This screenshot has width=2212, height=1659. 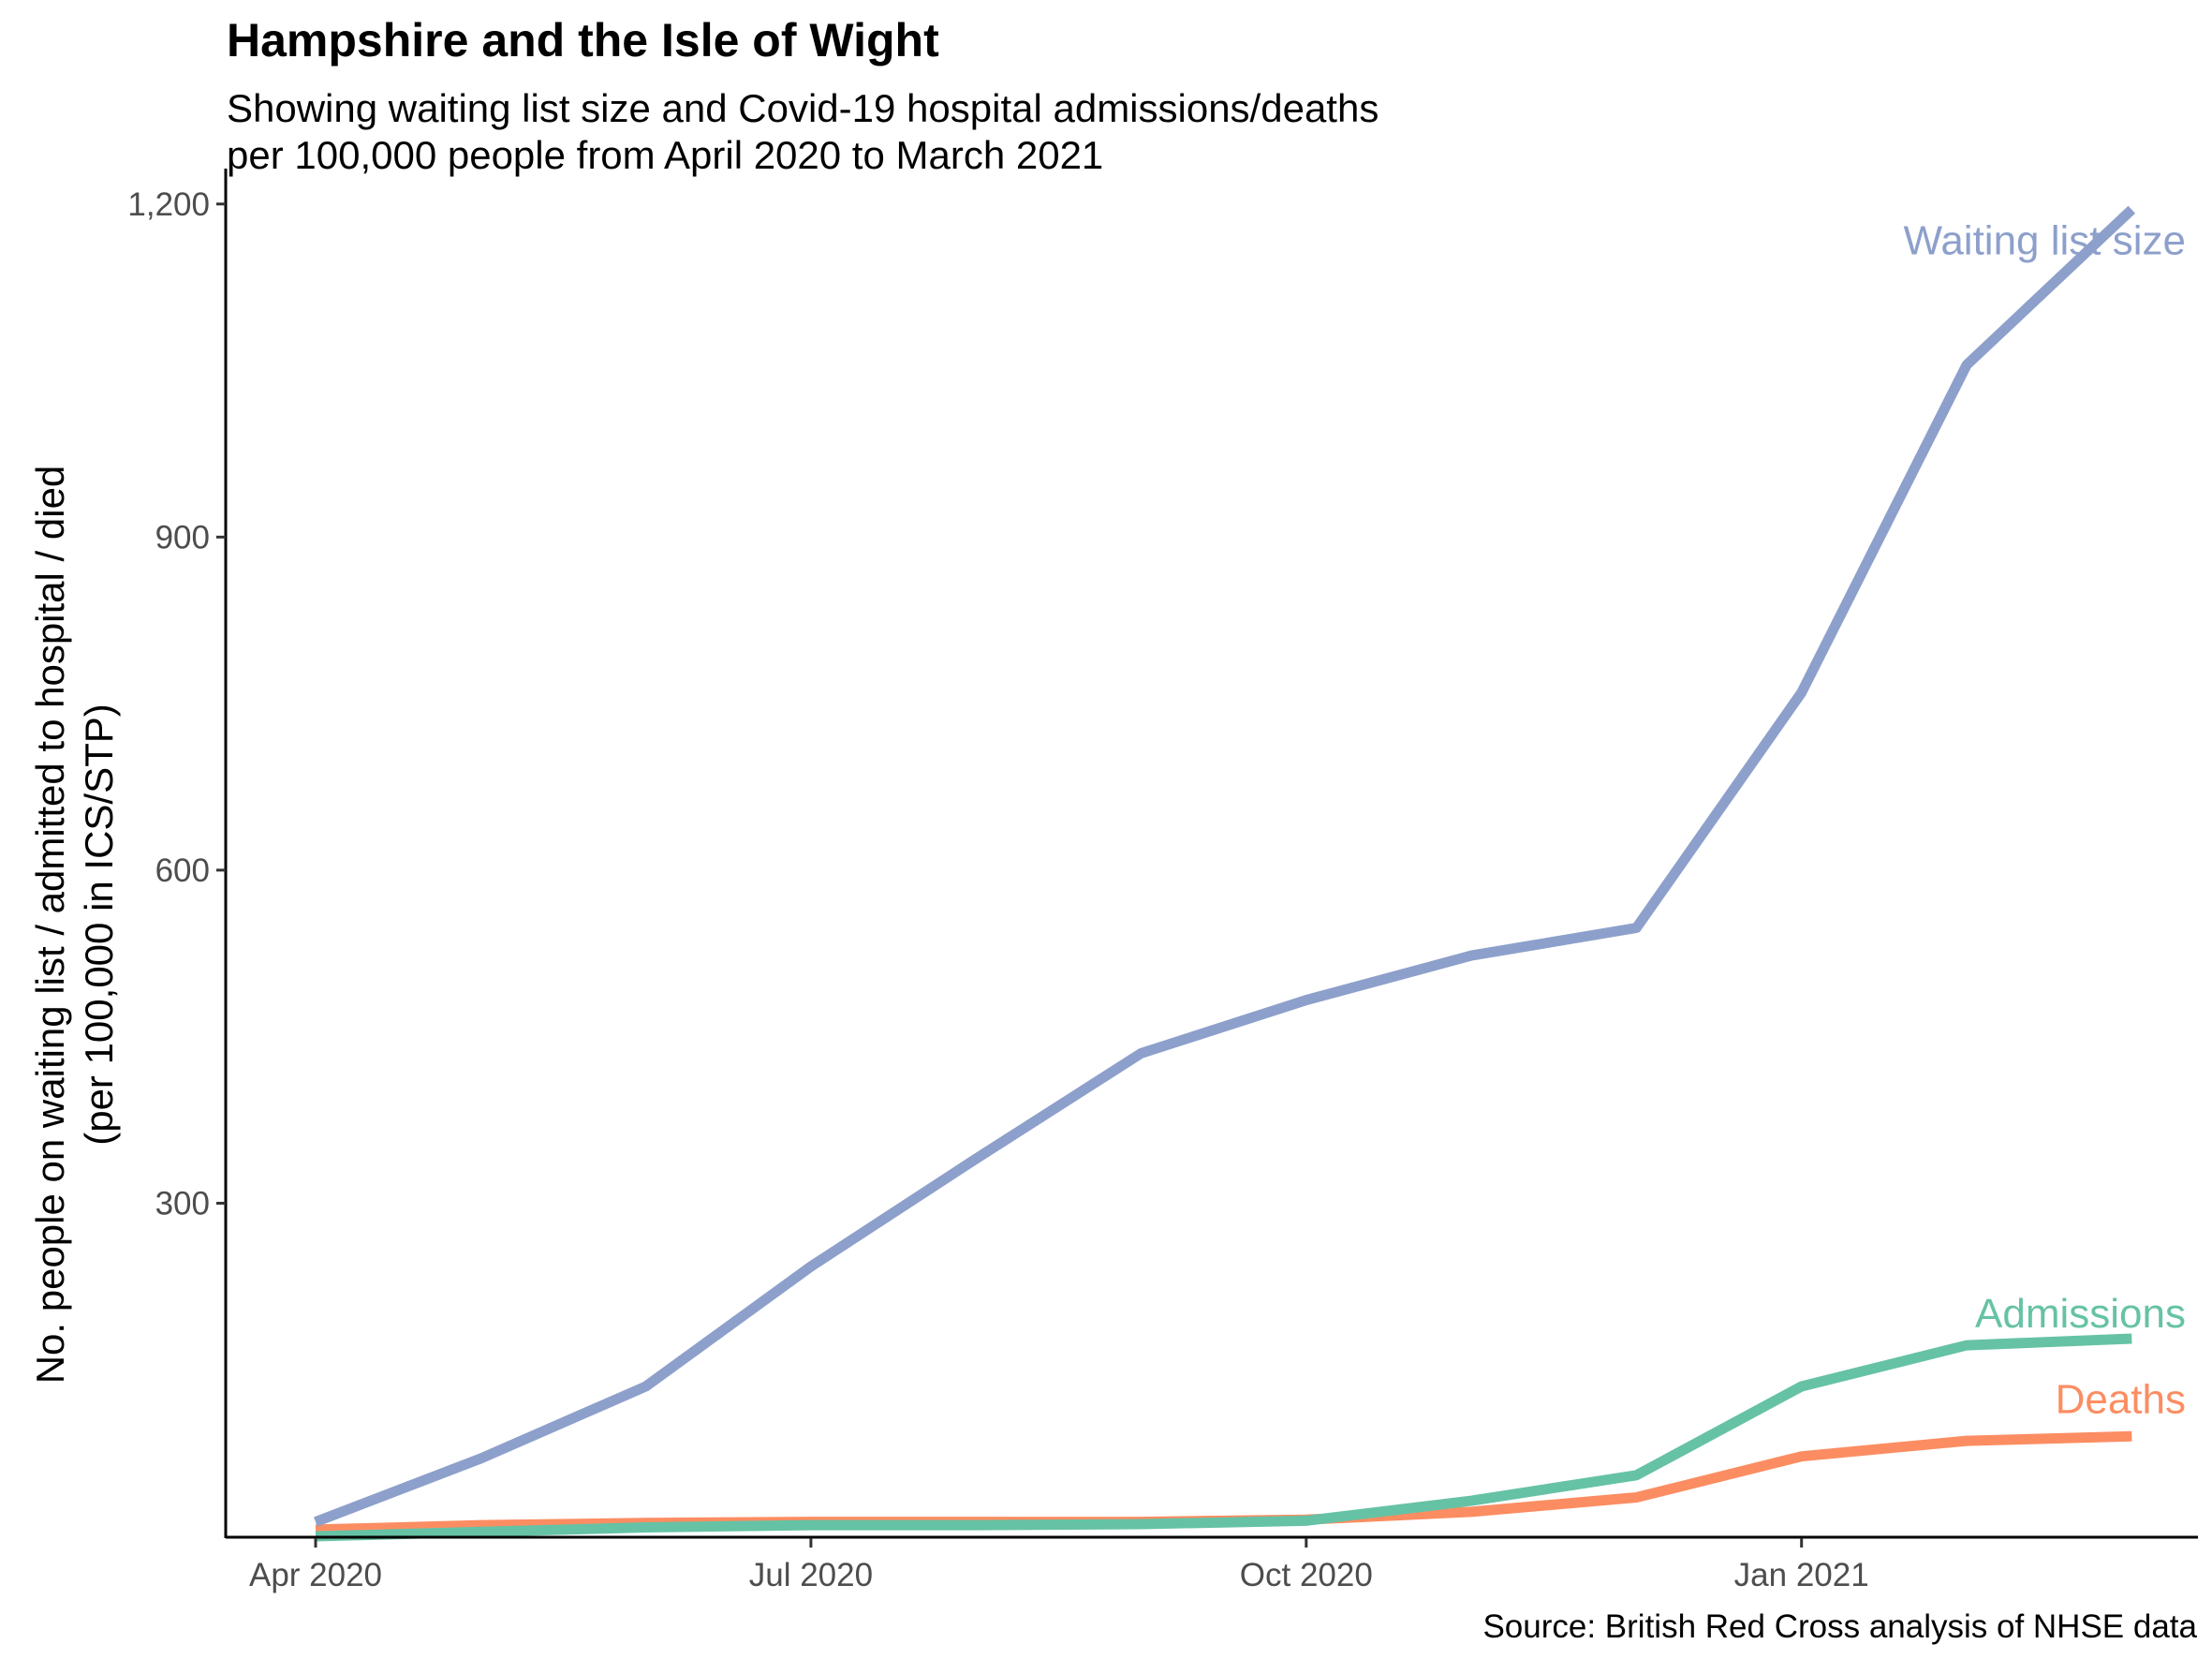 I want to click on series-label-waiting-list-size: Waiting list size, so click(x=2044, y=241).